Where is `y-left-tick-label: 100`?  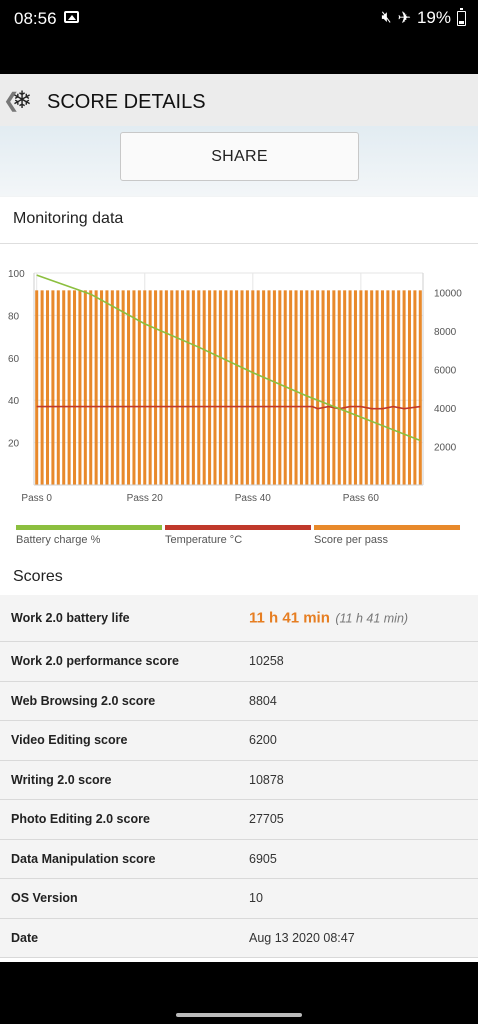
y-left-tick-label: 100 is located at coordinates (16, 274).